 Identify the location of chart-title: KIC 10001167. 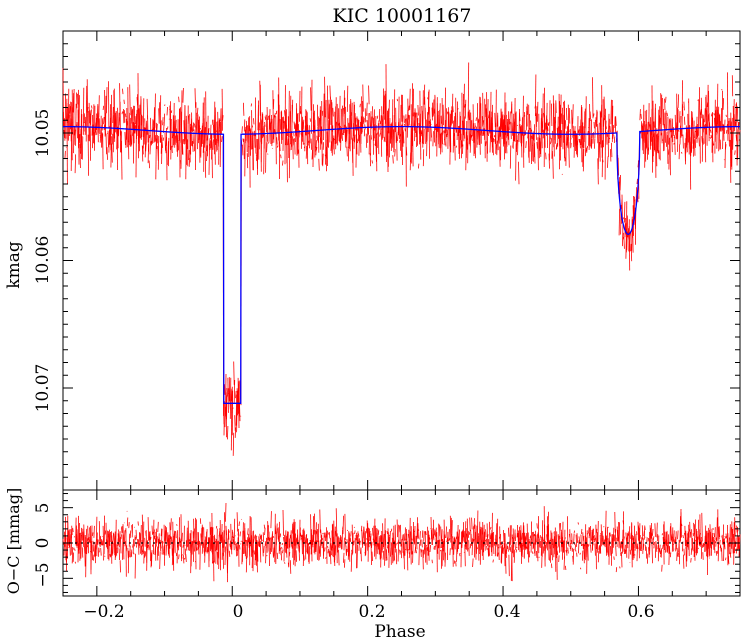
(402, 16).